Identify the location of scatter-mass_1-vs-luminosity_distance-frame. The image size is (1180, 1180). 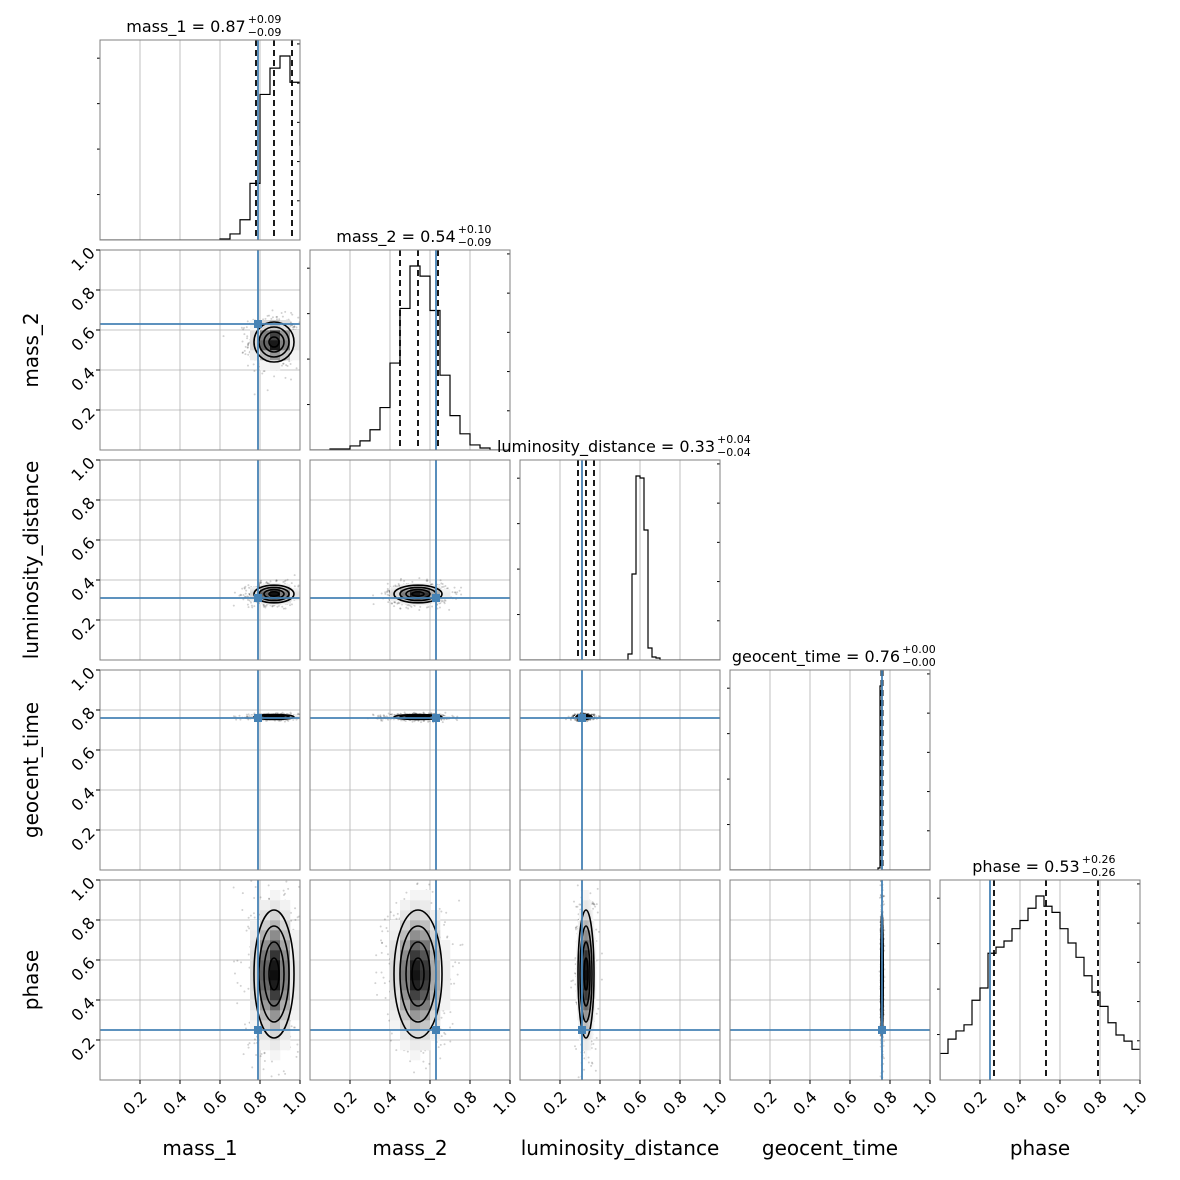
(200, 560).